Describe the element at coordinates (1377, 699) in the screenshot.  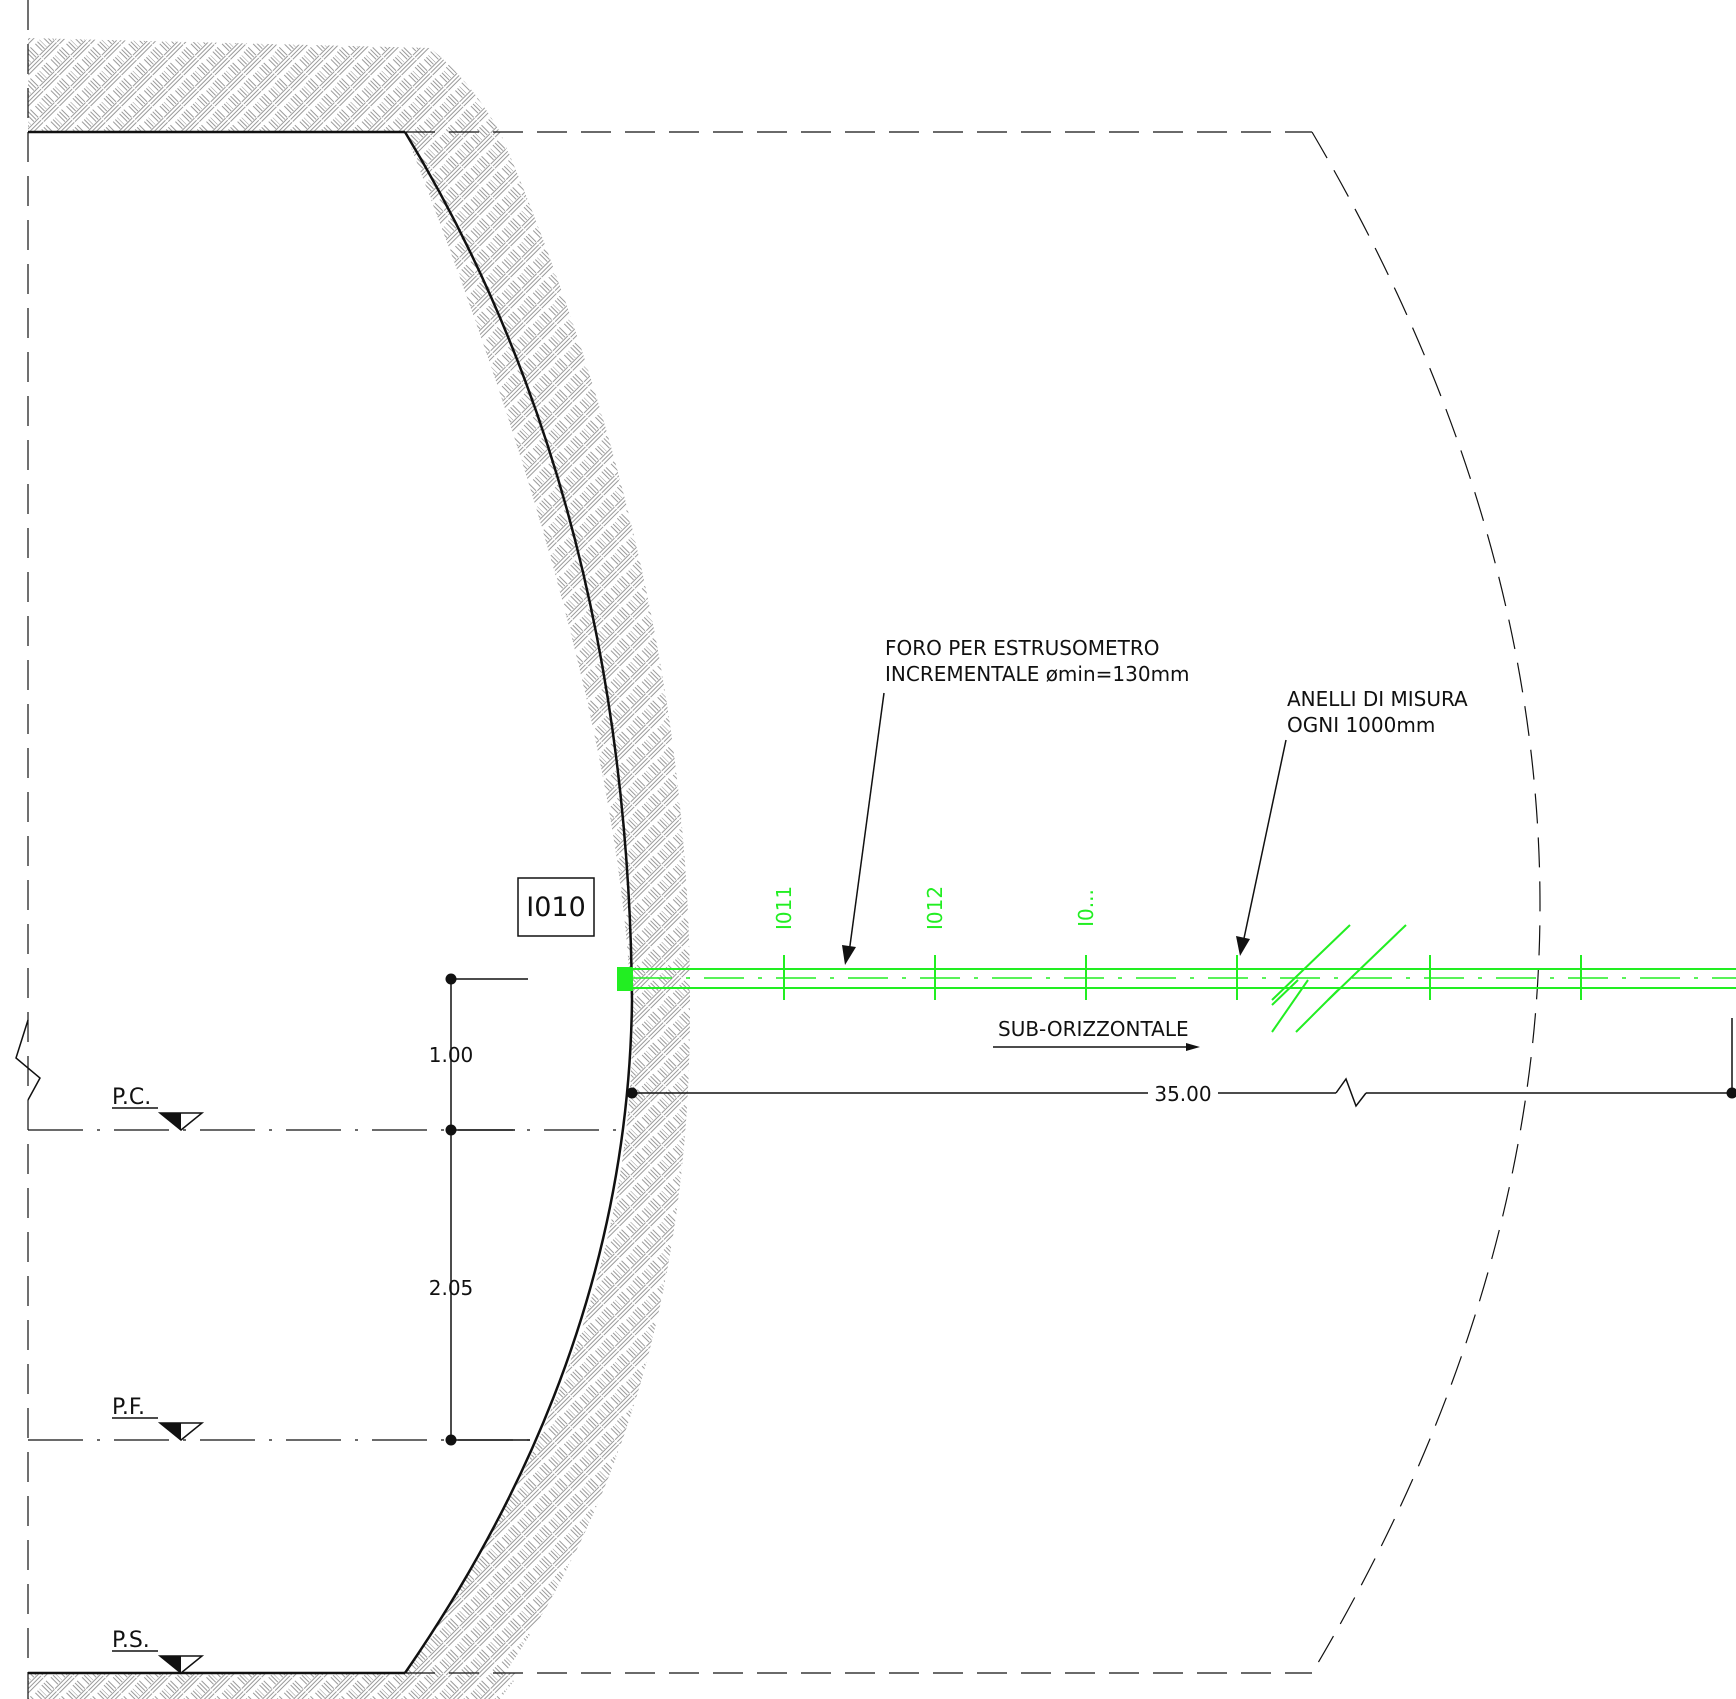
I see `rings-note-line1: ANELLI DI MISURA` at that location.